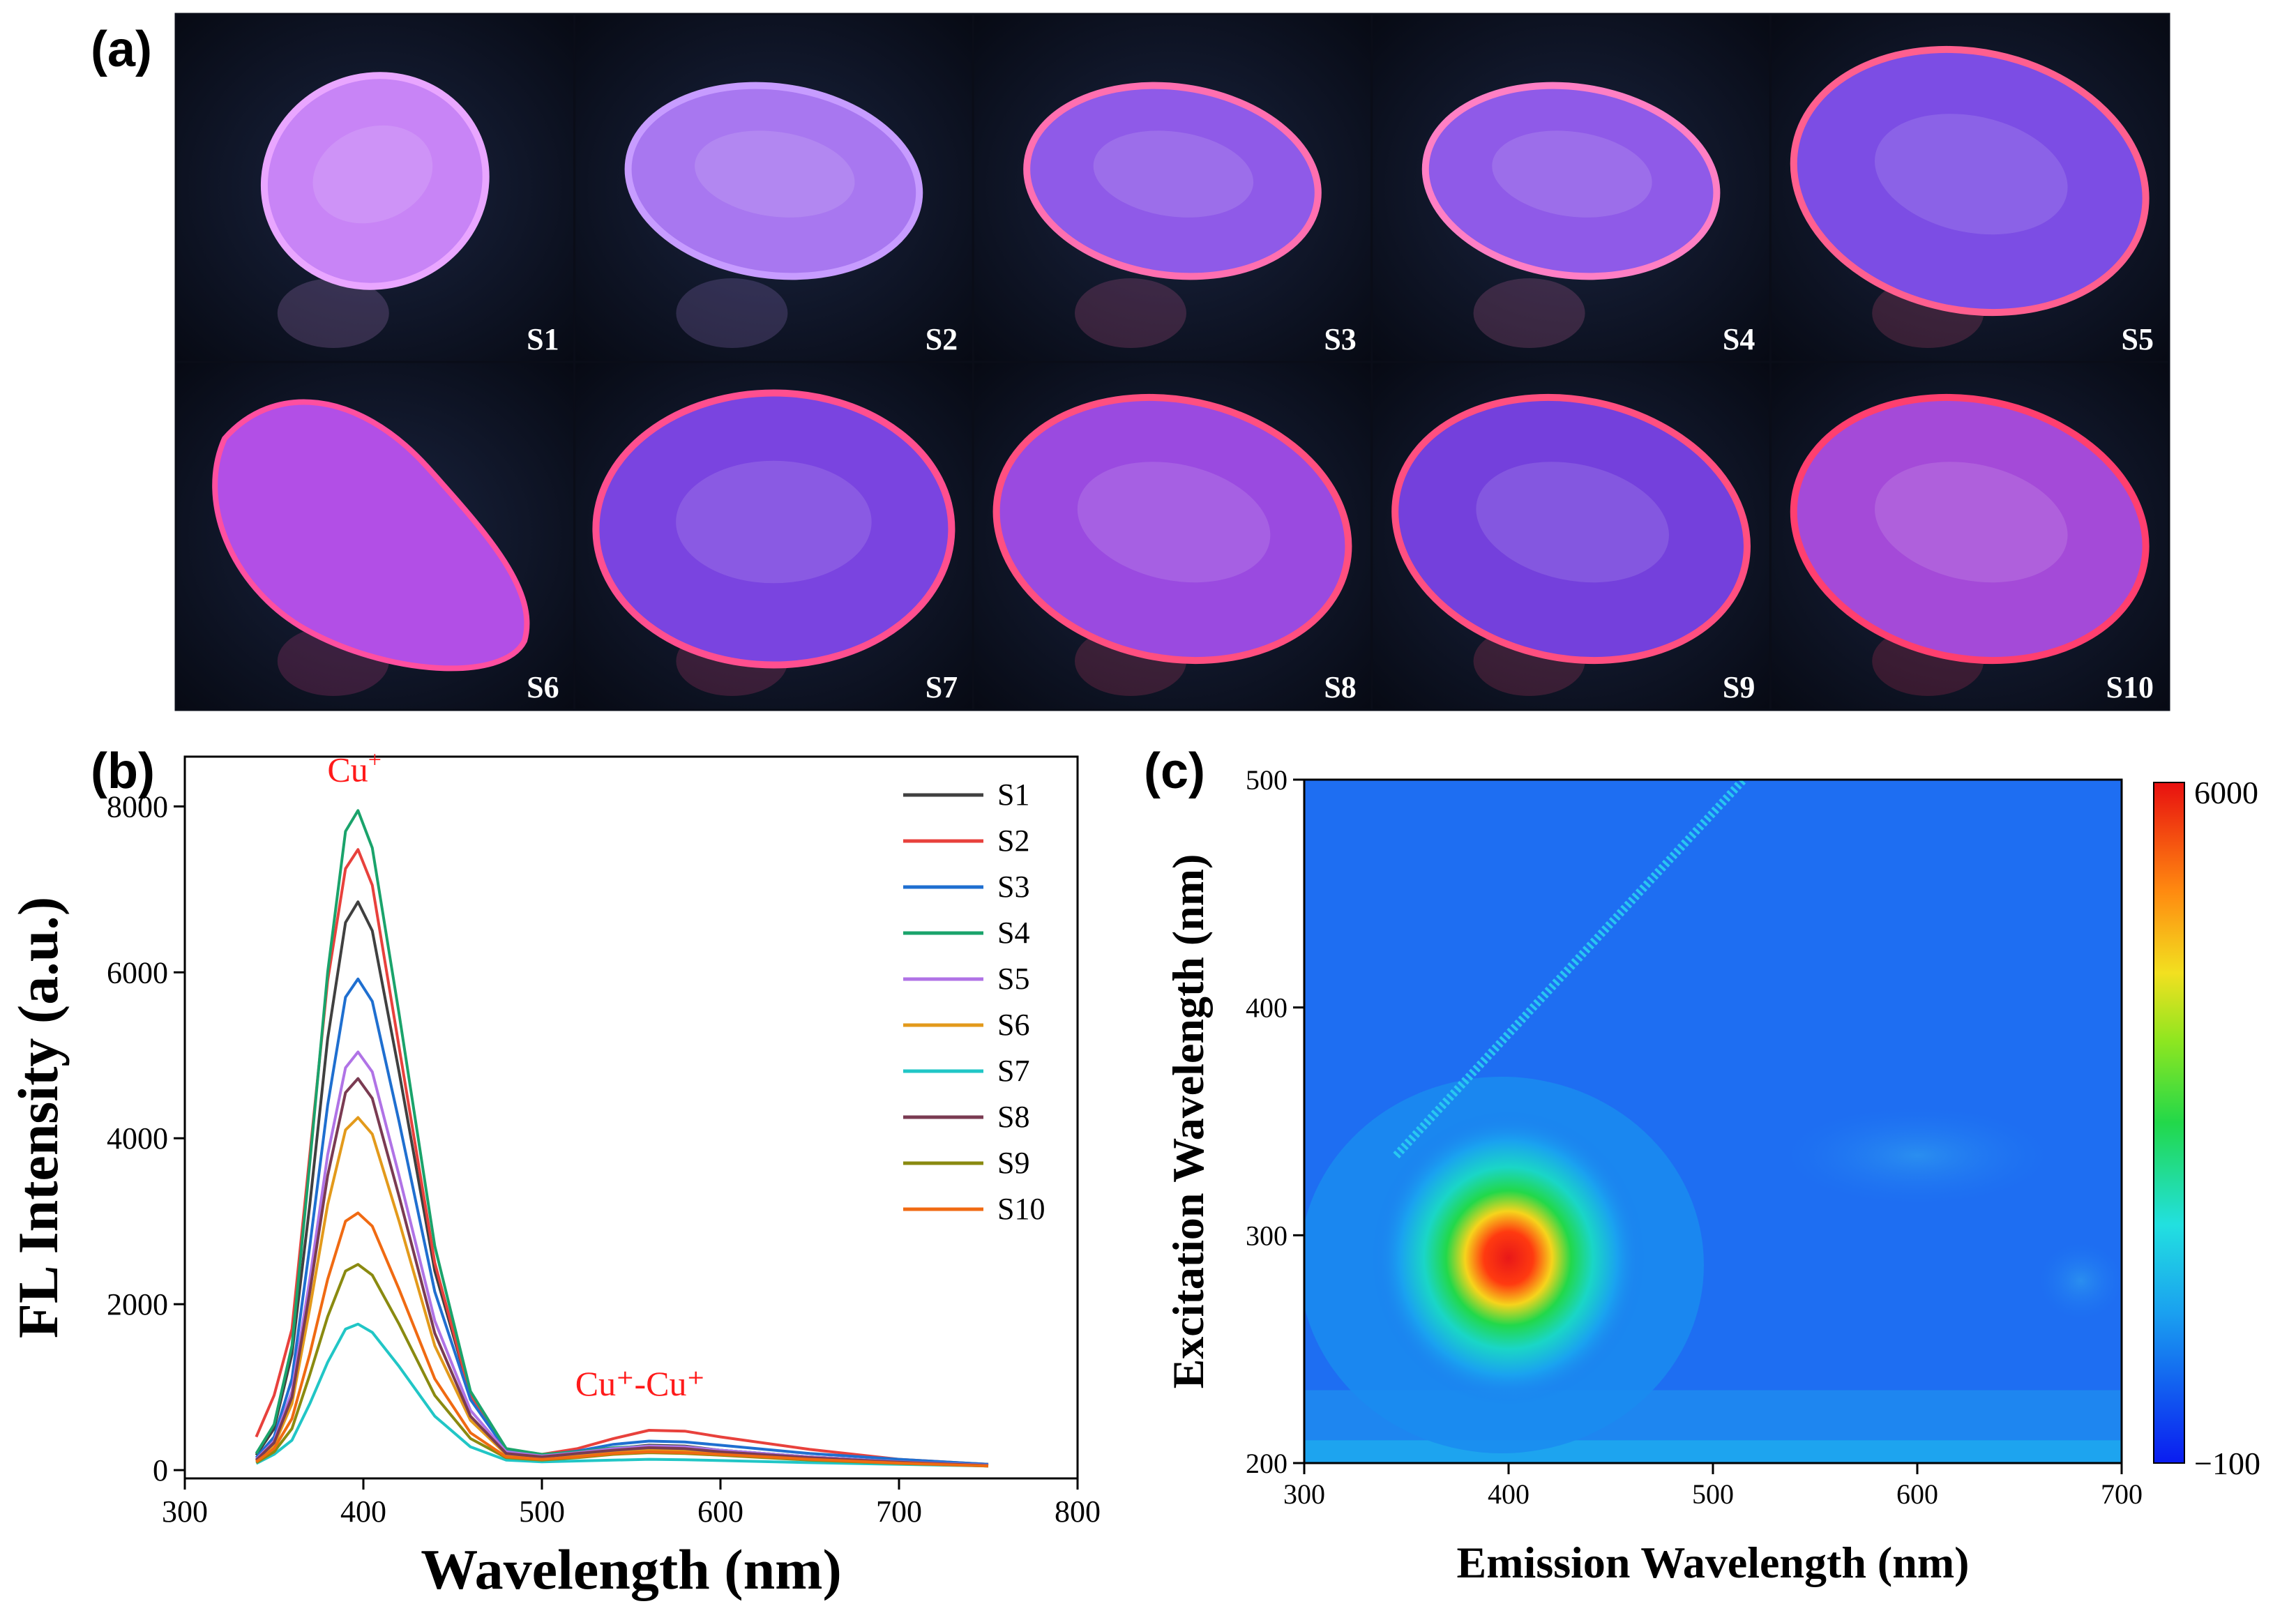  Describe the element at coordinates (1013, 933) in the screenshot. I see `legend-label-s4: S4` at that location.